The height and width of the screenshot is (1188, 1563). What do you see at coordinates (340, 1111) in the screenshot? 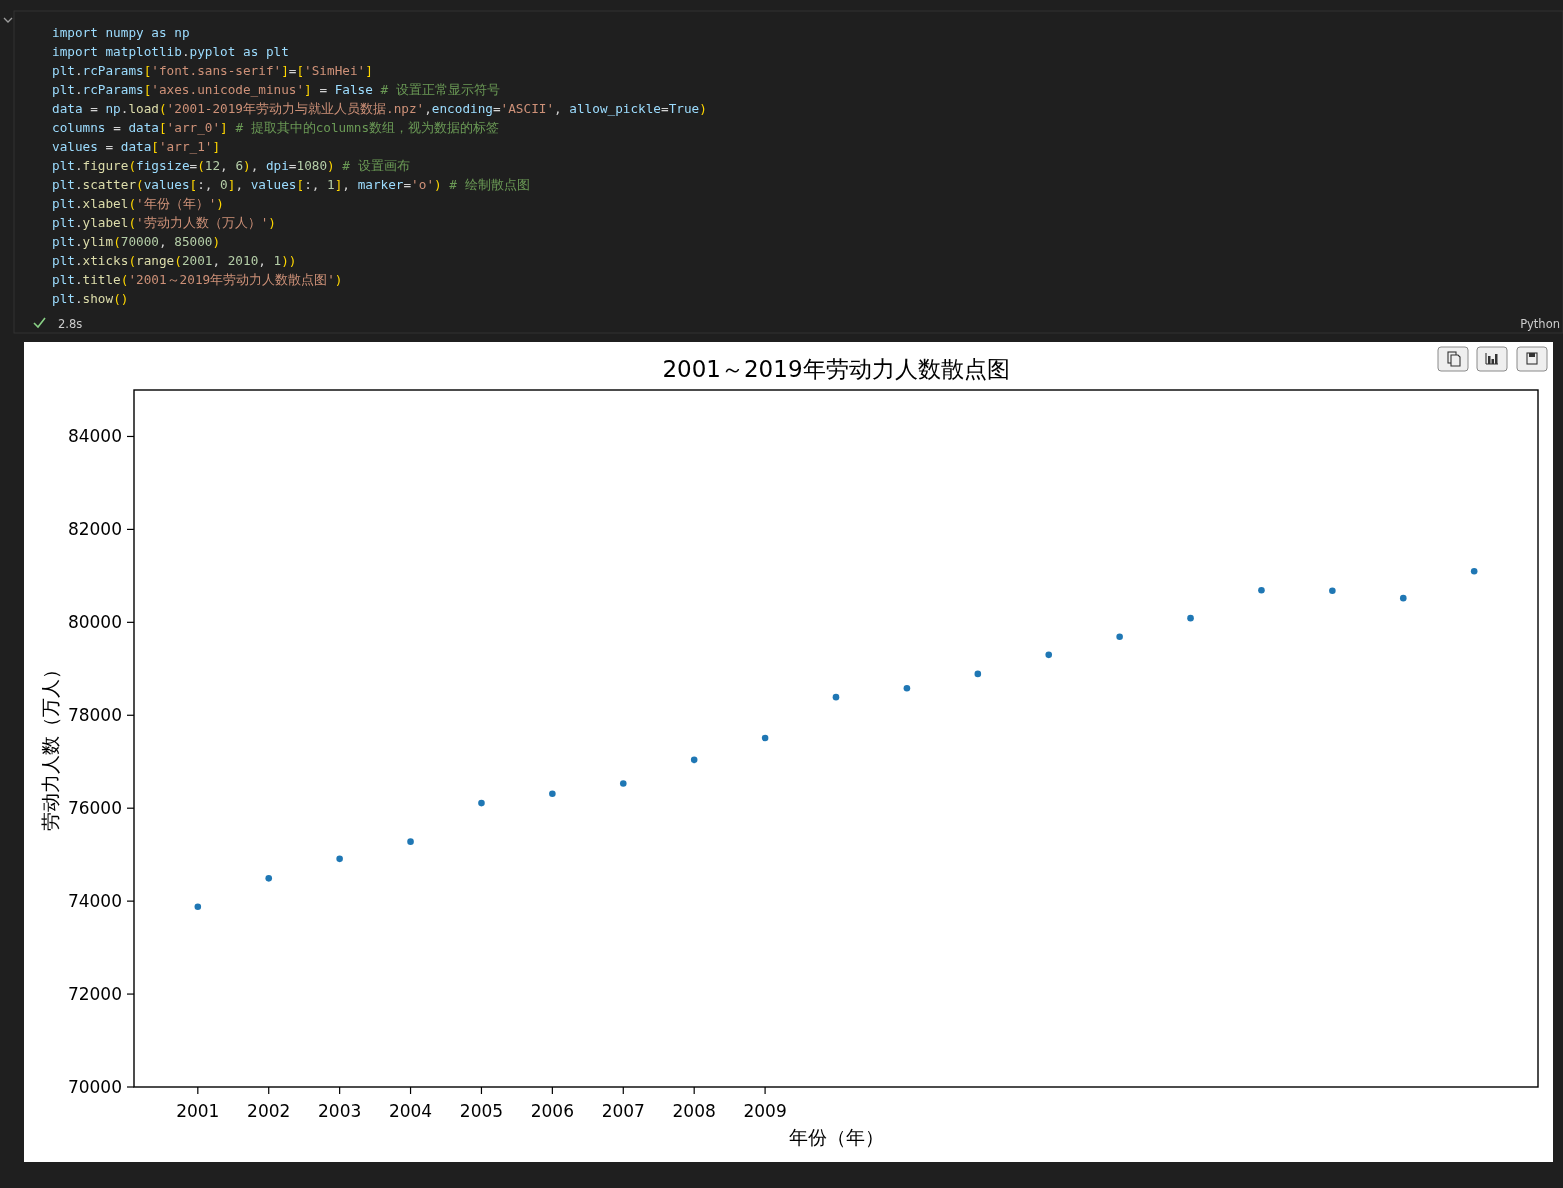
I see `x-tick-label: 2003` at bounding box center [340, 1111].